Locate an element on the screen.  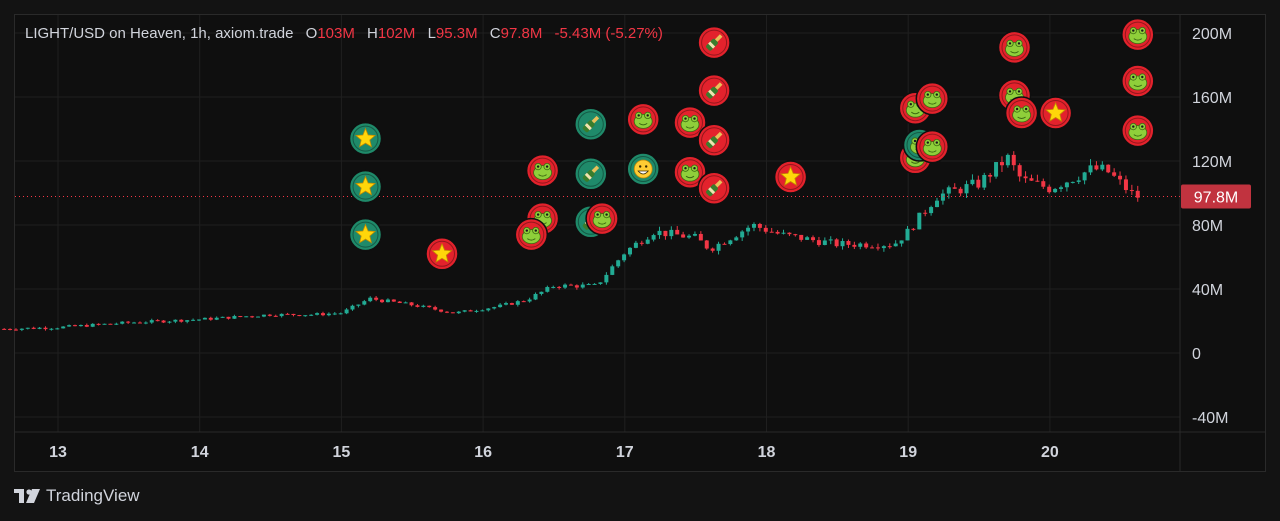
brand-name: TradingView is located at coordinates (93, 495).